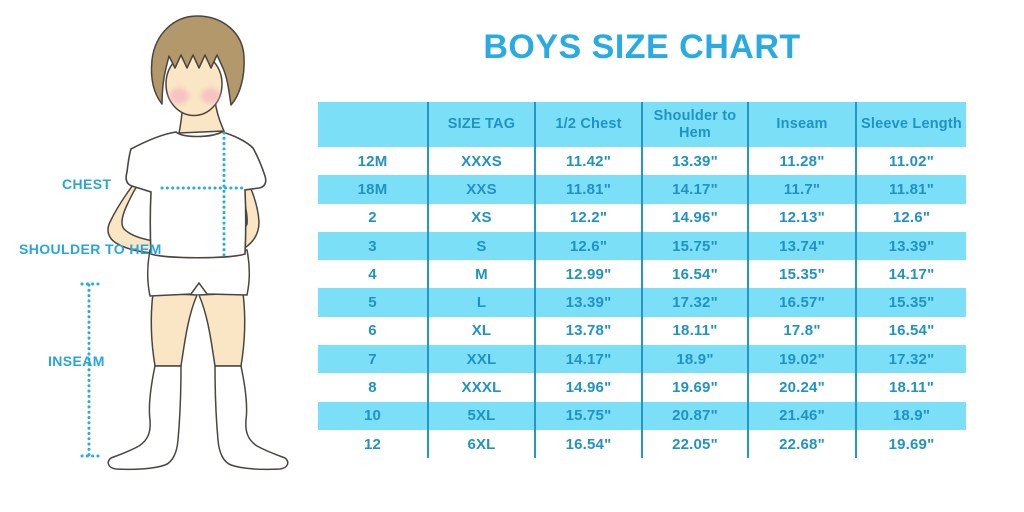 The height and width of the screenshot is (512, 1024). I want to click on table-row: 8 XXXL 14.96" 19.69" 20.24" 18.11", so click(642, 387).